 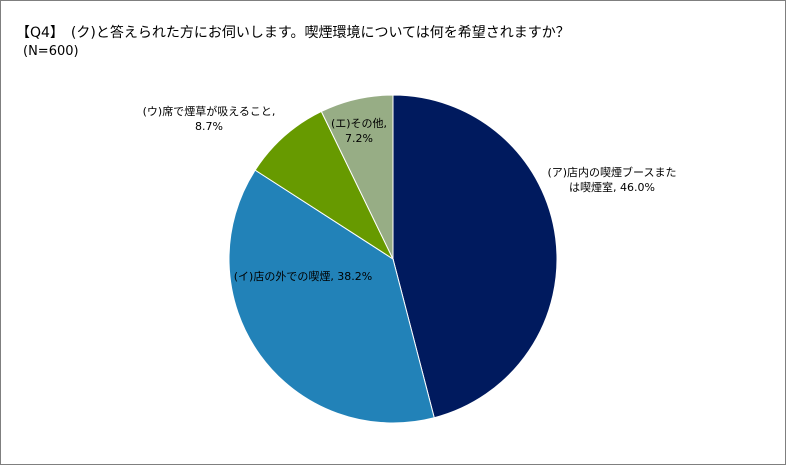 What do you see at coordinates (51, 51) in the screenshot?
I see `chart-subtitle: (N=600)` at bounding box center [51, 51].